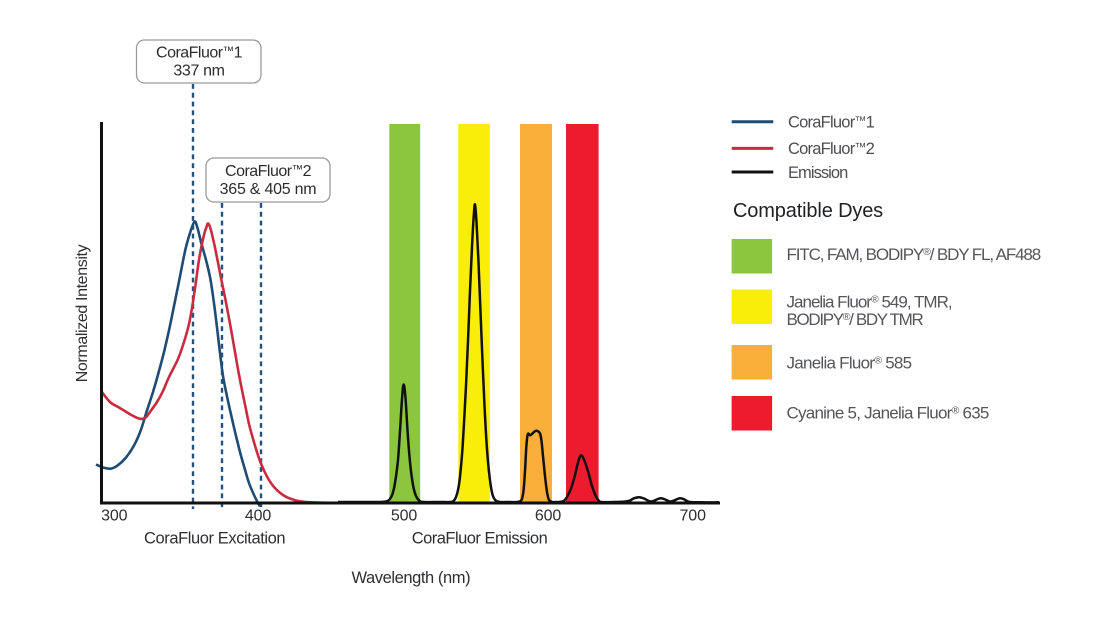  What do you see at coordinates (268, 189) in the screenshot?
I see `svg-text: 365 & 405 nm` at bounding box center [268, 189].